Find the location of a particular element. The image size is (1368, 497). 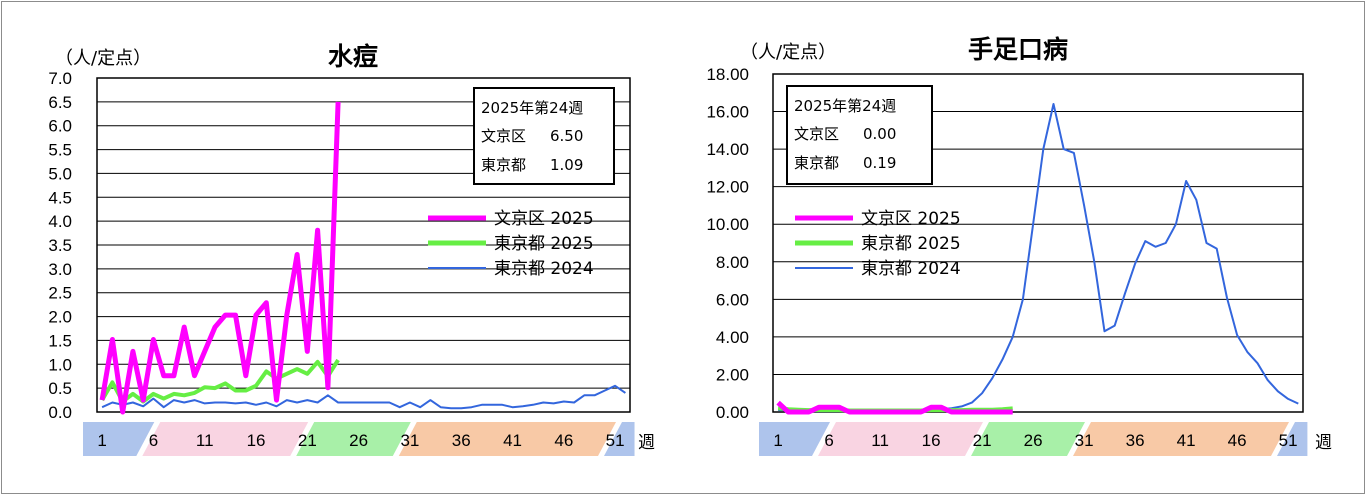

chart2-week-tick-label: 16 is located at coordinates (931, 440).